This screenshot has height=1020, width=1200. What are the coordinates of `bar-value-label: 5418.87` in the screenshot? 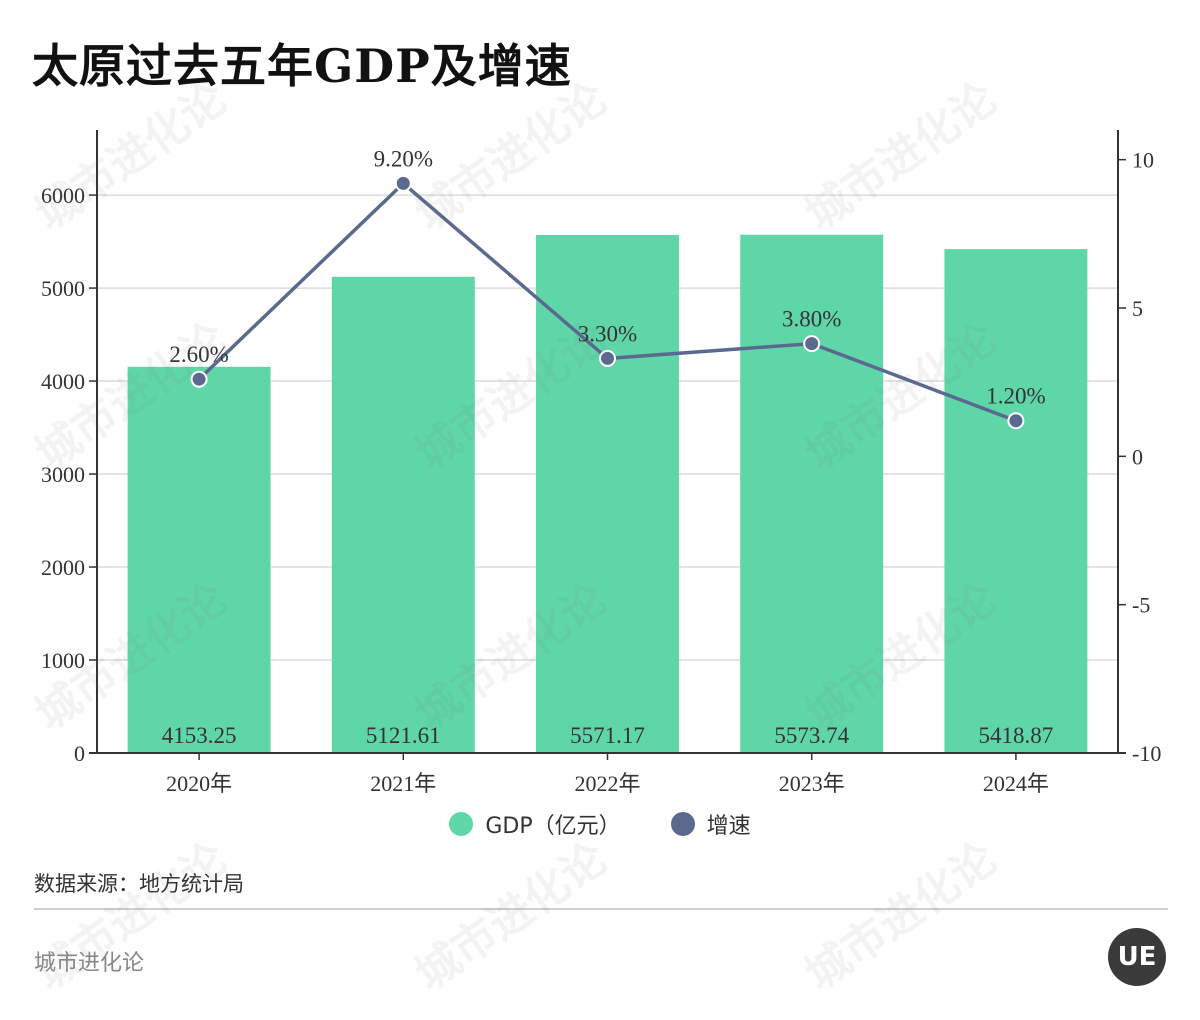 It's located at (1016, 735).